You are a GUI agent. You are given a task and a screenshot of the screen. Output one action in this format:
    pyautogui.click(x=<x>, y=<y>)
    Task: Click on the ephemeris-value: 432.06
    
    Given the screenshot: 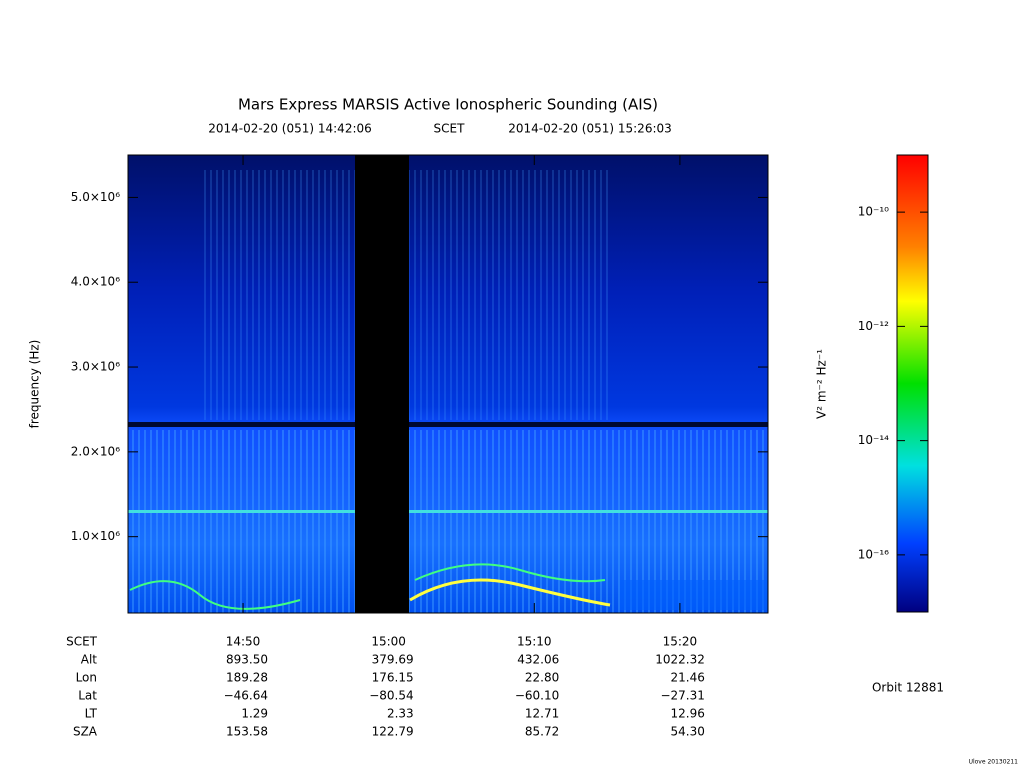 What is the action you would take?
    pyautogui.click(x=538, y=660)
    